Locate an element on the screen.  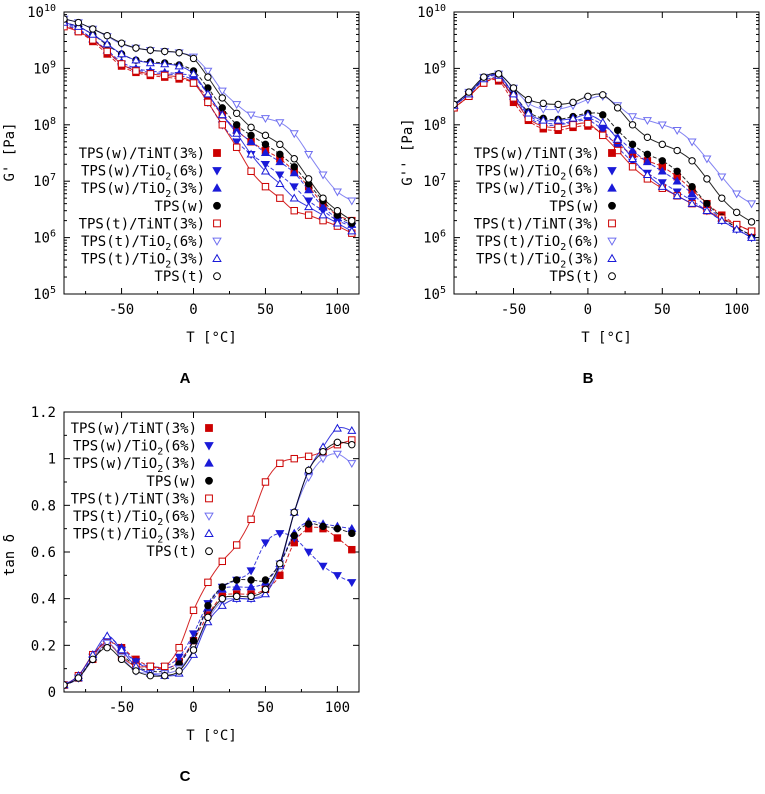
y-tick-label: 10⁶ is located at coordinates (44, 238).